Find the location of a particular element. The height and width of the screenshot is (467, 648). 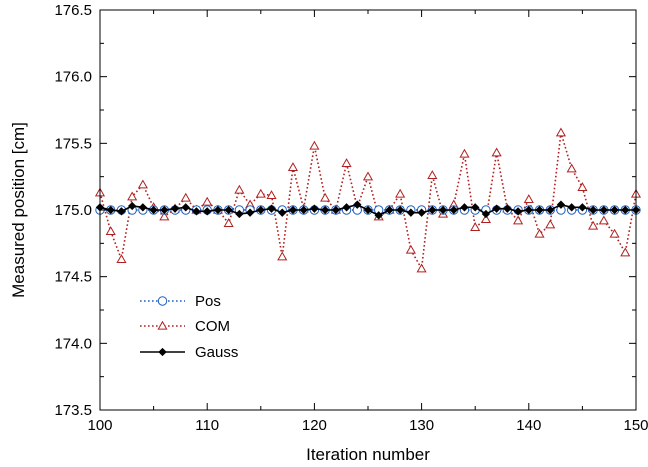

x-tick-label: 120 is located at coordinates (314, 425).